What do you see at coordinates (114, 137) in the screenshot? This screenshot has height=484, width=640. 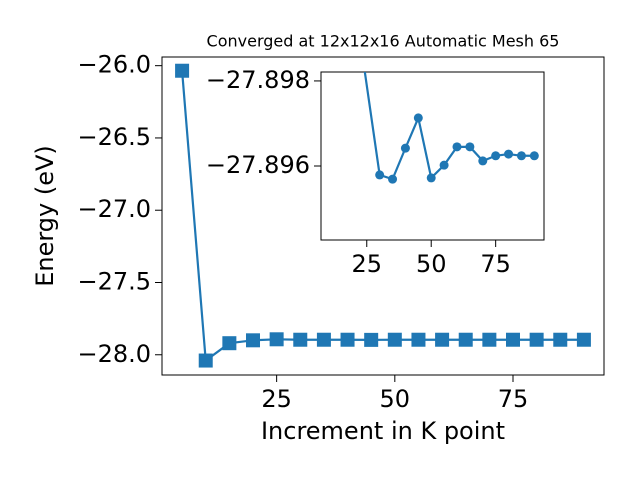 I see `y-tick-label: −26.5` at bounding box center [114, 137].